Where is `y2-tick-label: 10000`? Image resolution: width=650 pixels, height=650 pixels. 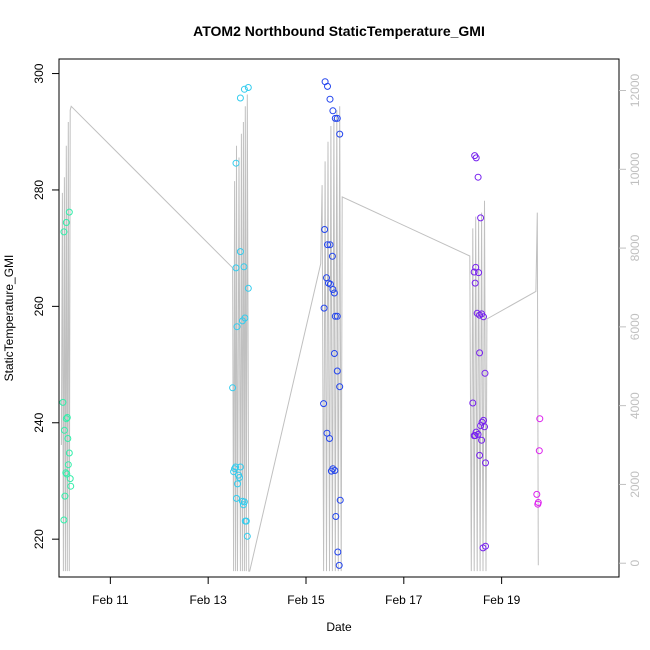 y2-tick-label: 10000 is located at coordinates (635, 169).